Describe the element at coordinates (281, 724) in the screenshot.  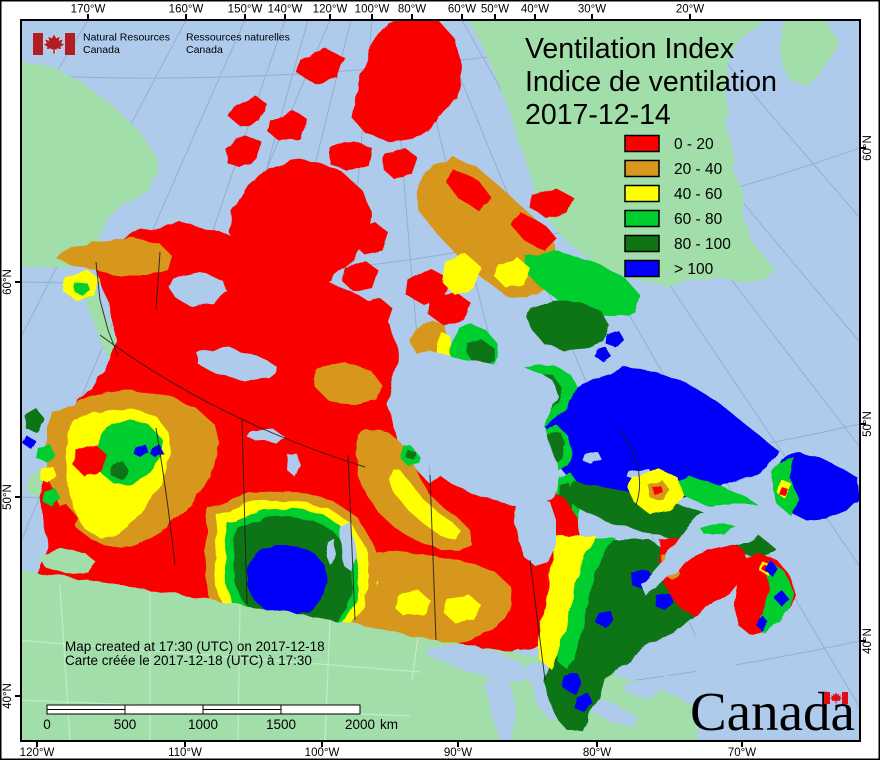
I see `svg-text: 1500` at that location.